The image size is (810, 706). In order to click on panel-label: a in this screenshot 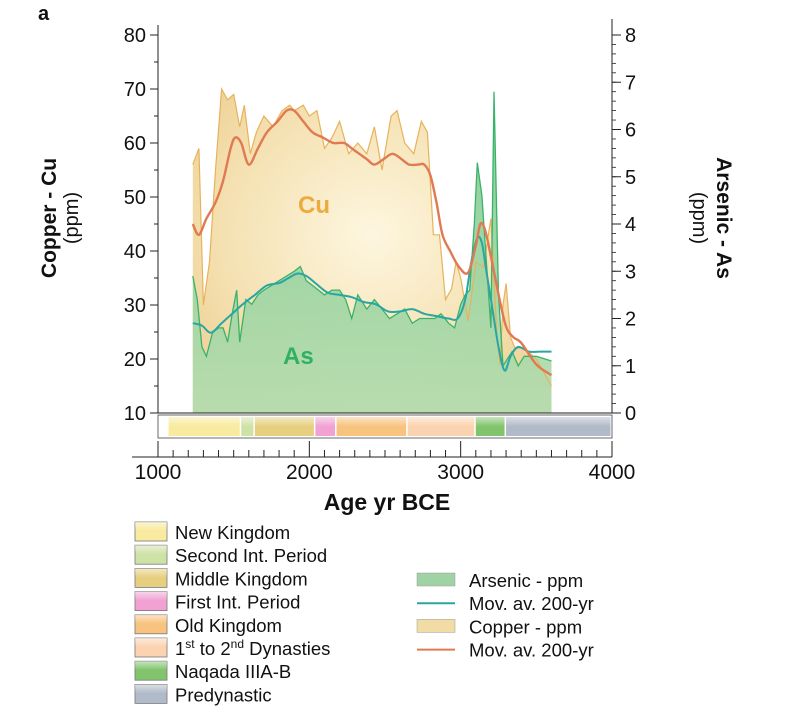, I will do `click(44, 14)`.